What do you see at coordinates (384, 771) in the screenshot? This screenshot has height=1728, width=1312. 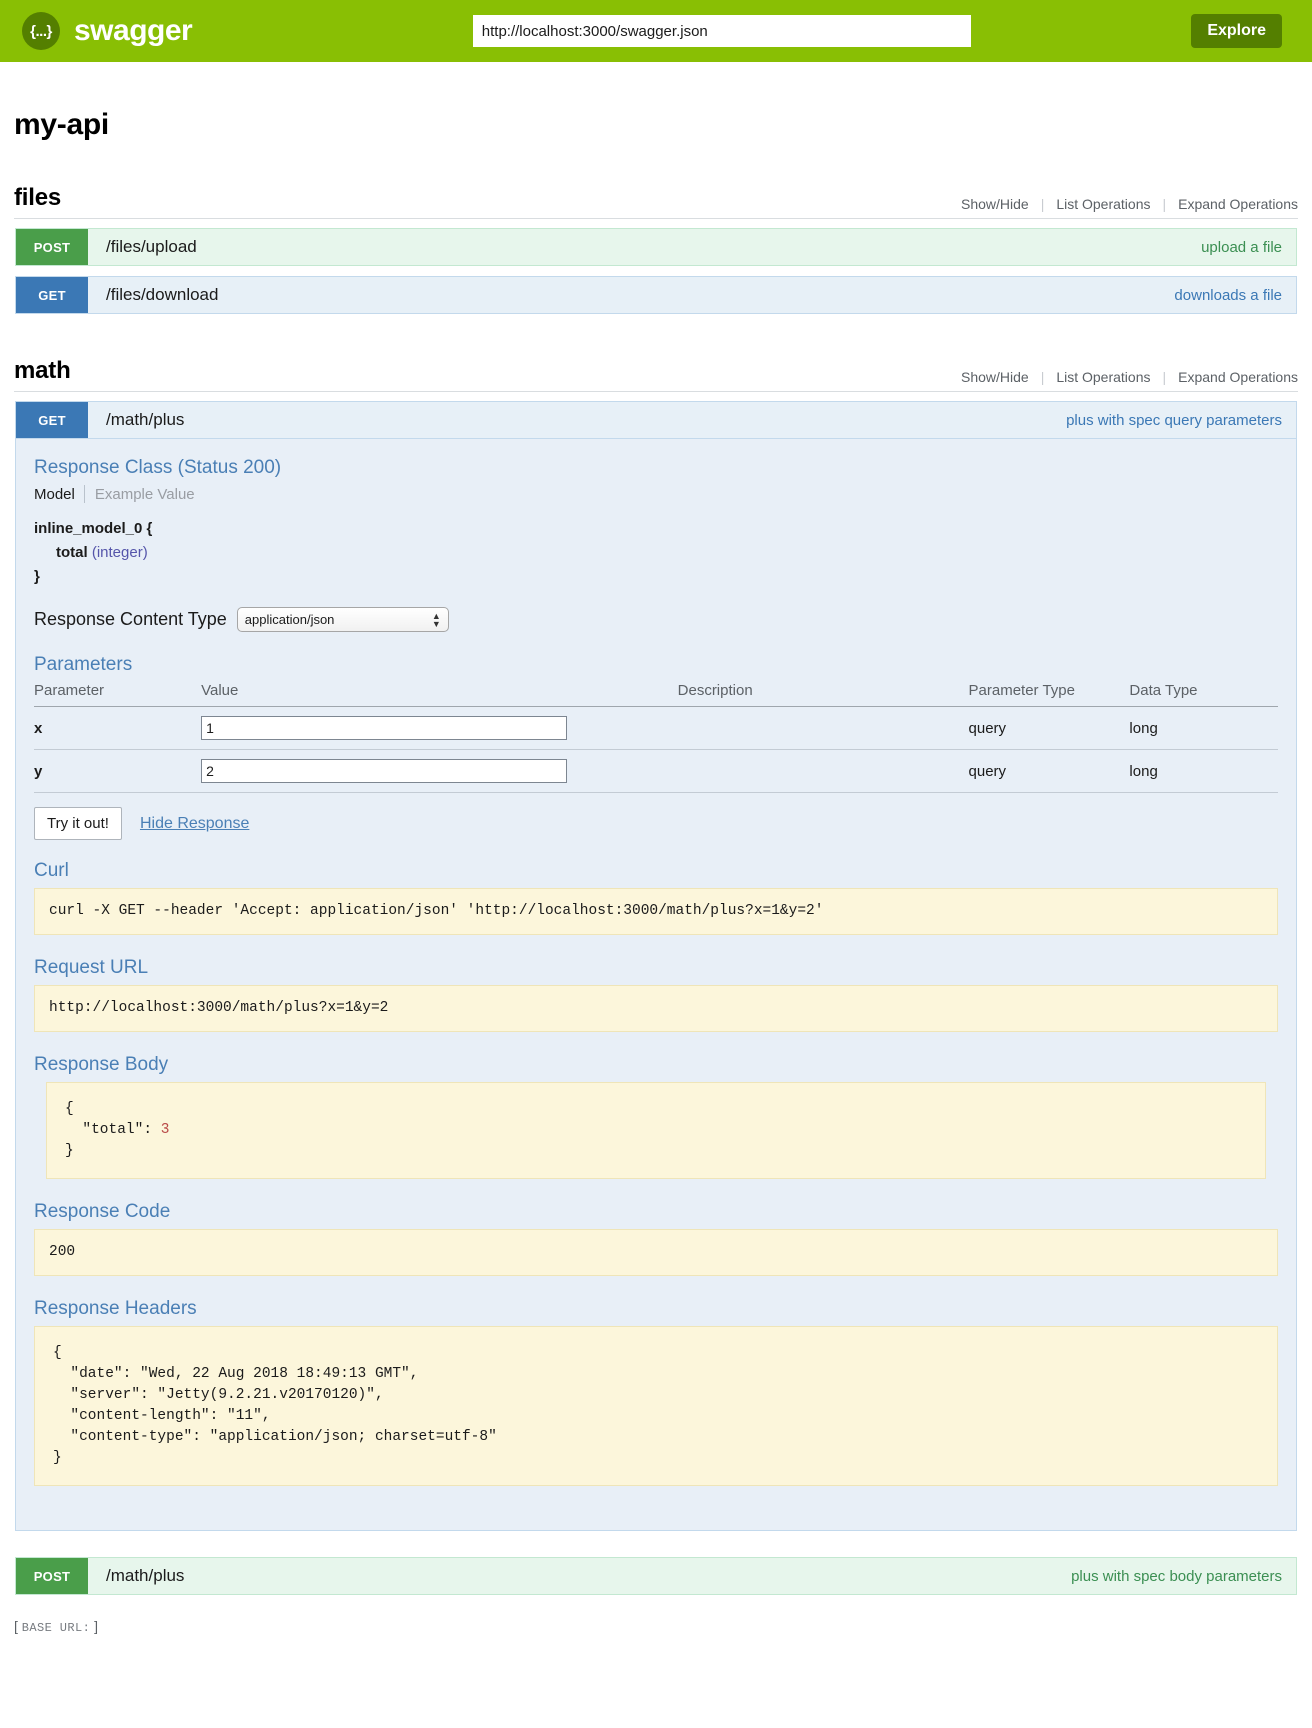 I see `parameter-input-y` at bounding box center [384, 771].